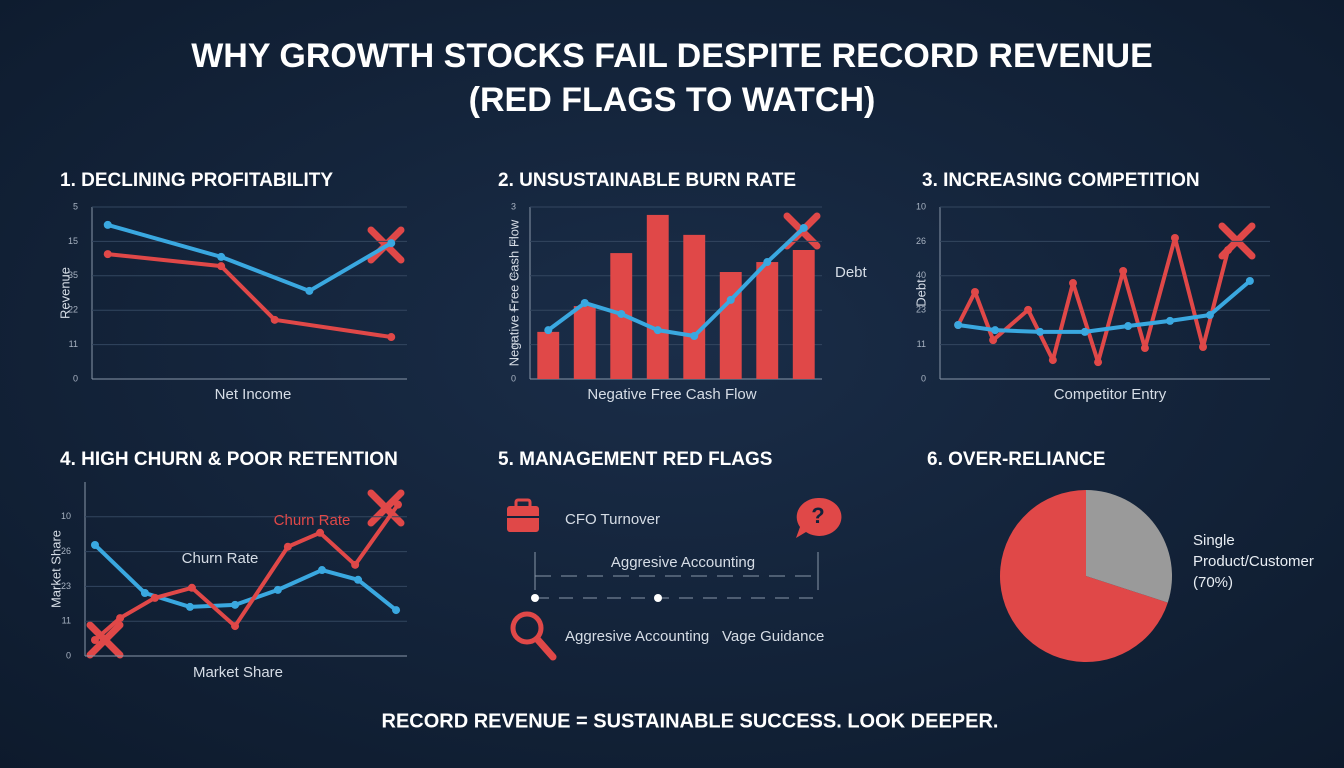  What do you see at coordinates (513, 241) in the screenshot?
I see `y-tick-label: 5` at bounding box center [513, 241].